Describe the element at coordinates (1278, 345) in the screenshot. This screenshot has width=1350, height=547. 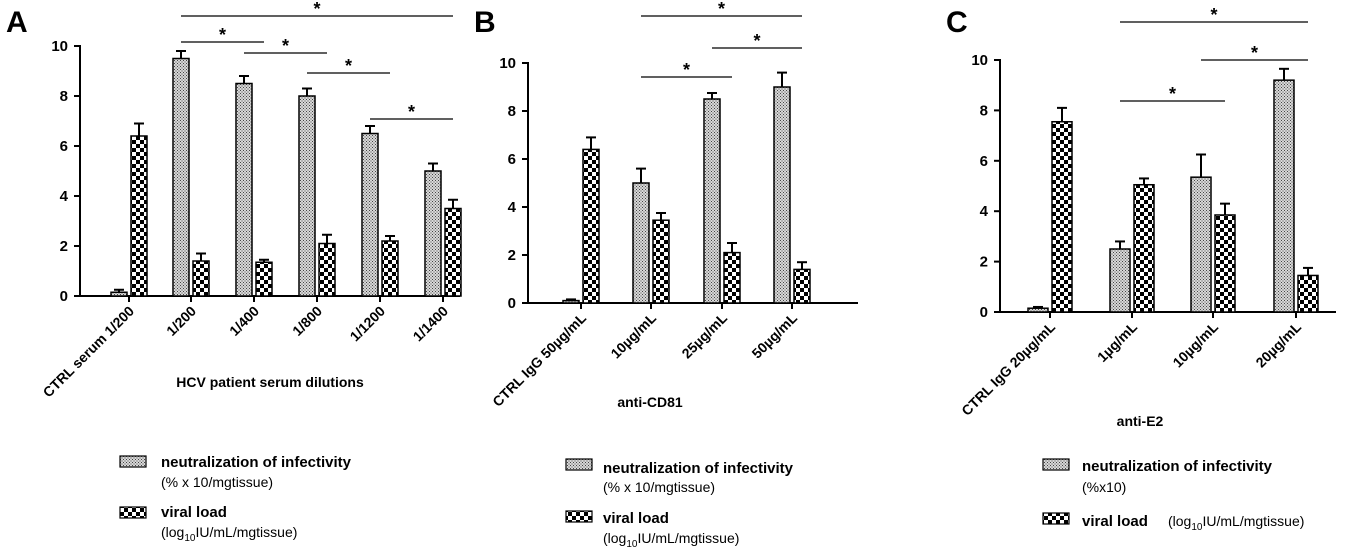
I see `x-tick-label: 20µg/mL` at that location.